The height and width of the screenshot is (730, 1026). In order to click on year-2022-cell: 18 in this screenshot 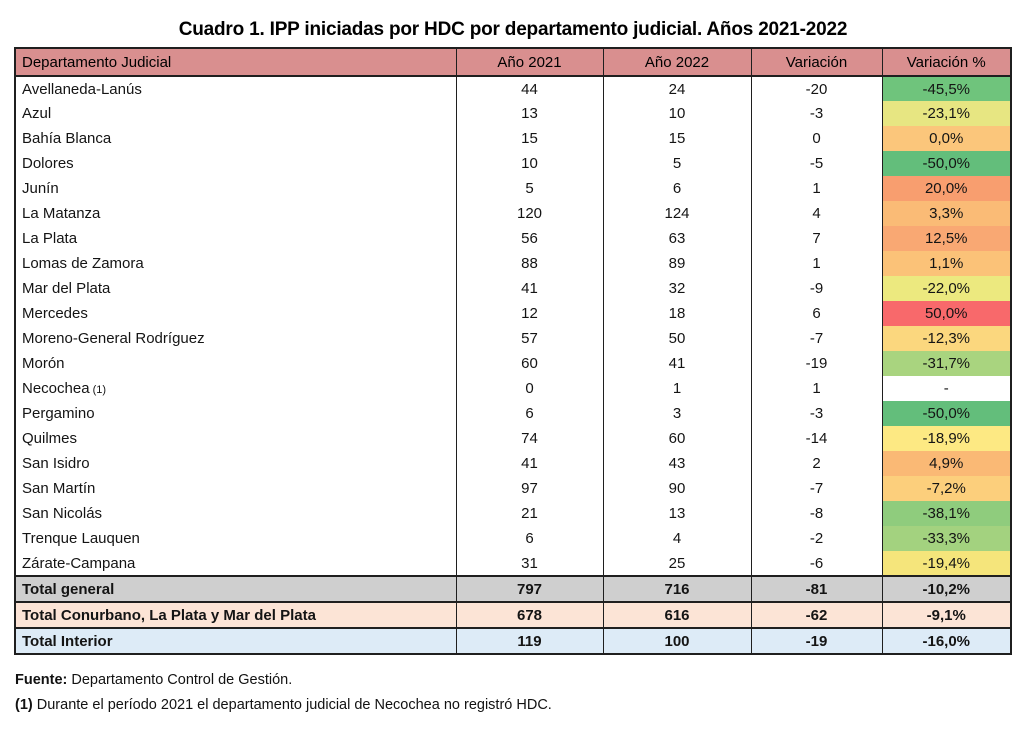, I will do `click(677, 313)`.